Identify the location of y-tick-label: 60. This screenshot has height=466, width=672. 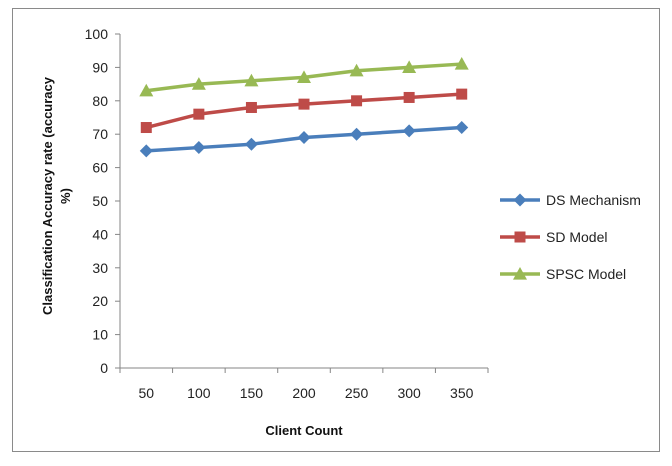
(100, 168).